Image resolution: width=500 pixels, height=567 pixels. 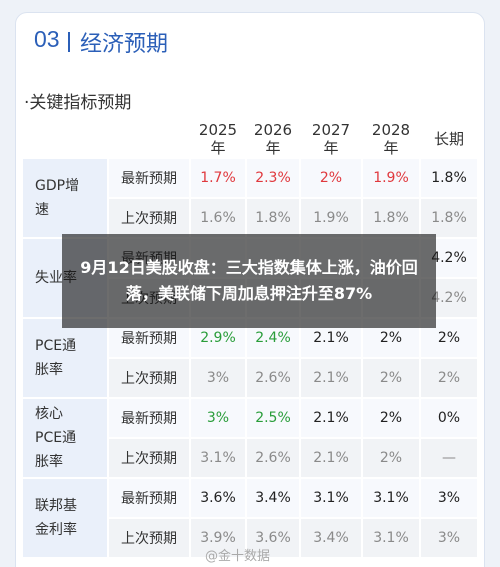 What do you see at coordinates (218, 178) in the screenshot?
I see `value-cell: 1.7%` at bounding box center [218, 178].